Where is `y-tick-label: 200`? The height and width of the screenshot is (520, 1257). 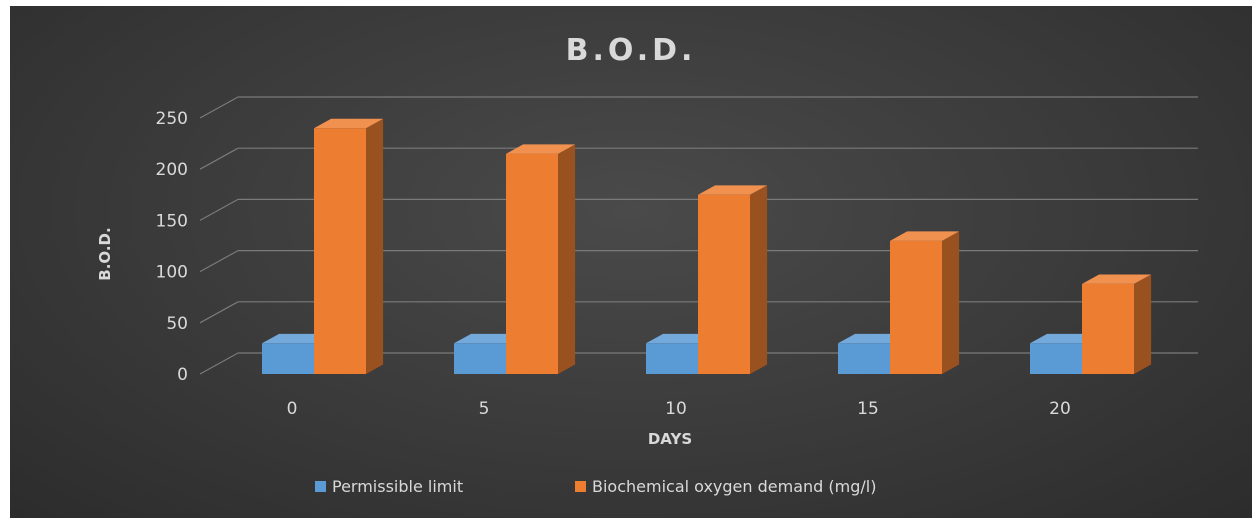
y-tick-label: 200 is located at coordinates (172, 170).